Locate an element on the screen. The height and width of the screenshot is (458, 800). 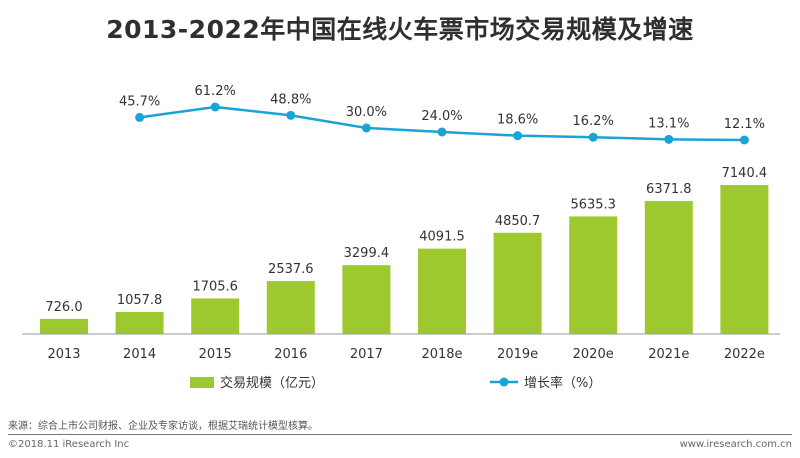
bar-2022e is located at coordinates (744, 259).